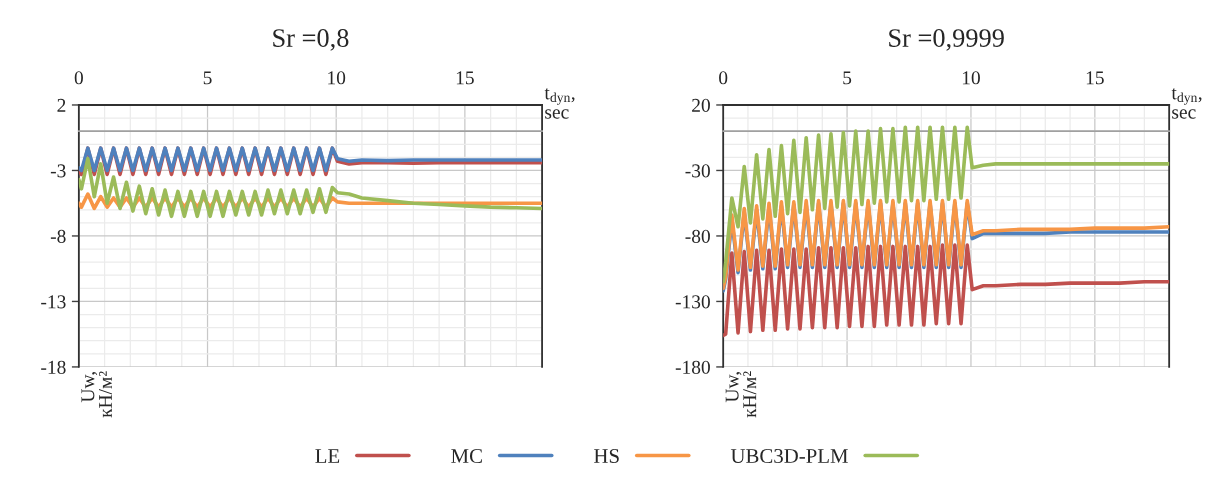  What do you see at coordinates (53, 302) in the screenshot?
I see `y-tick-label: -13` at bounding box center [53, 302].